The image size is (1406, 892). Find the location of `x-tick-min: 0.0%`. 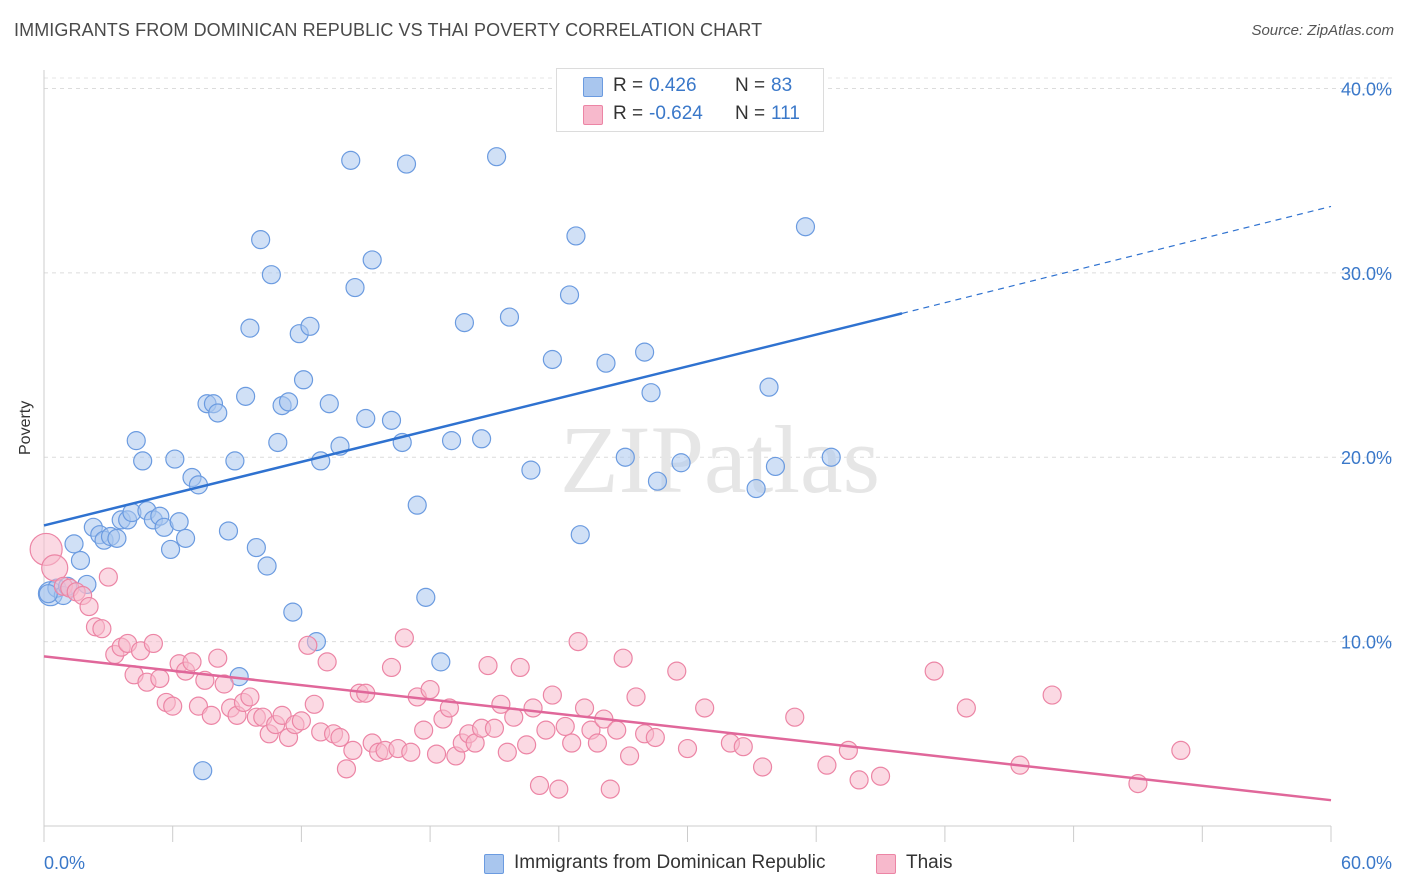

x-tick-min: 0.0% is located at coordinates (65, 863).